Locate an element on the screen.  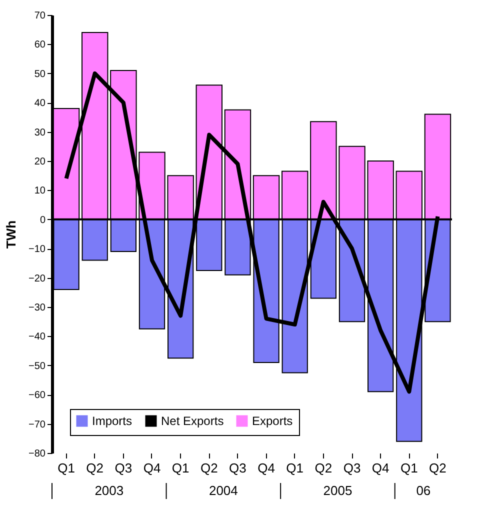
legend-label: Net Exports is located at coordinates (192, 421).